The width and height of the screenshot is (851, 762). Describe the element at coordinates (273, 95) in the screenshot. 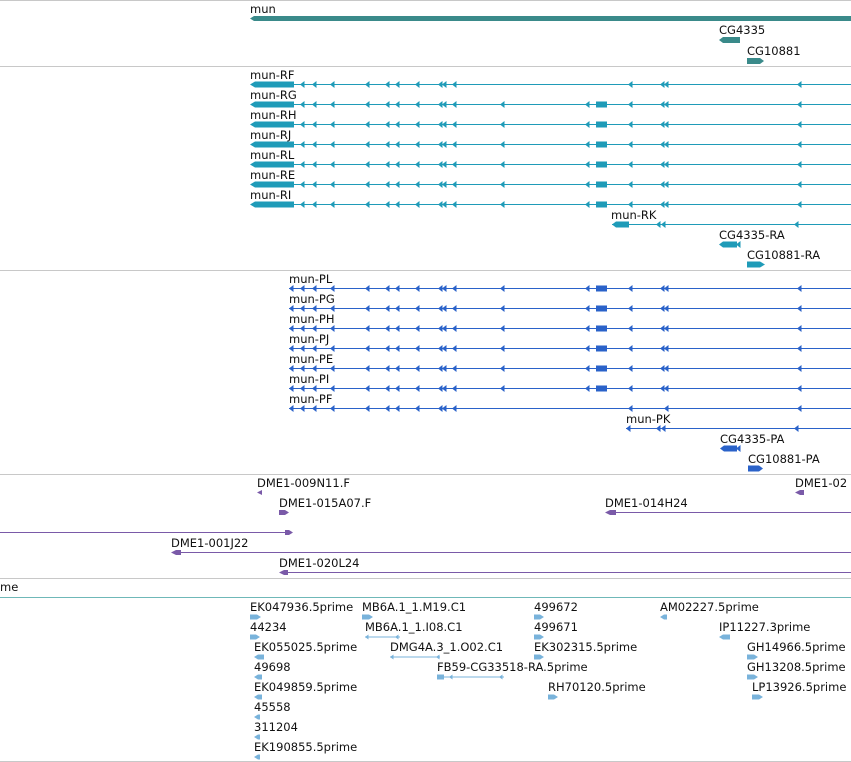

I see `transcript-label: mun-RG` at that location.